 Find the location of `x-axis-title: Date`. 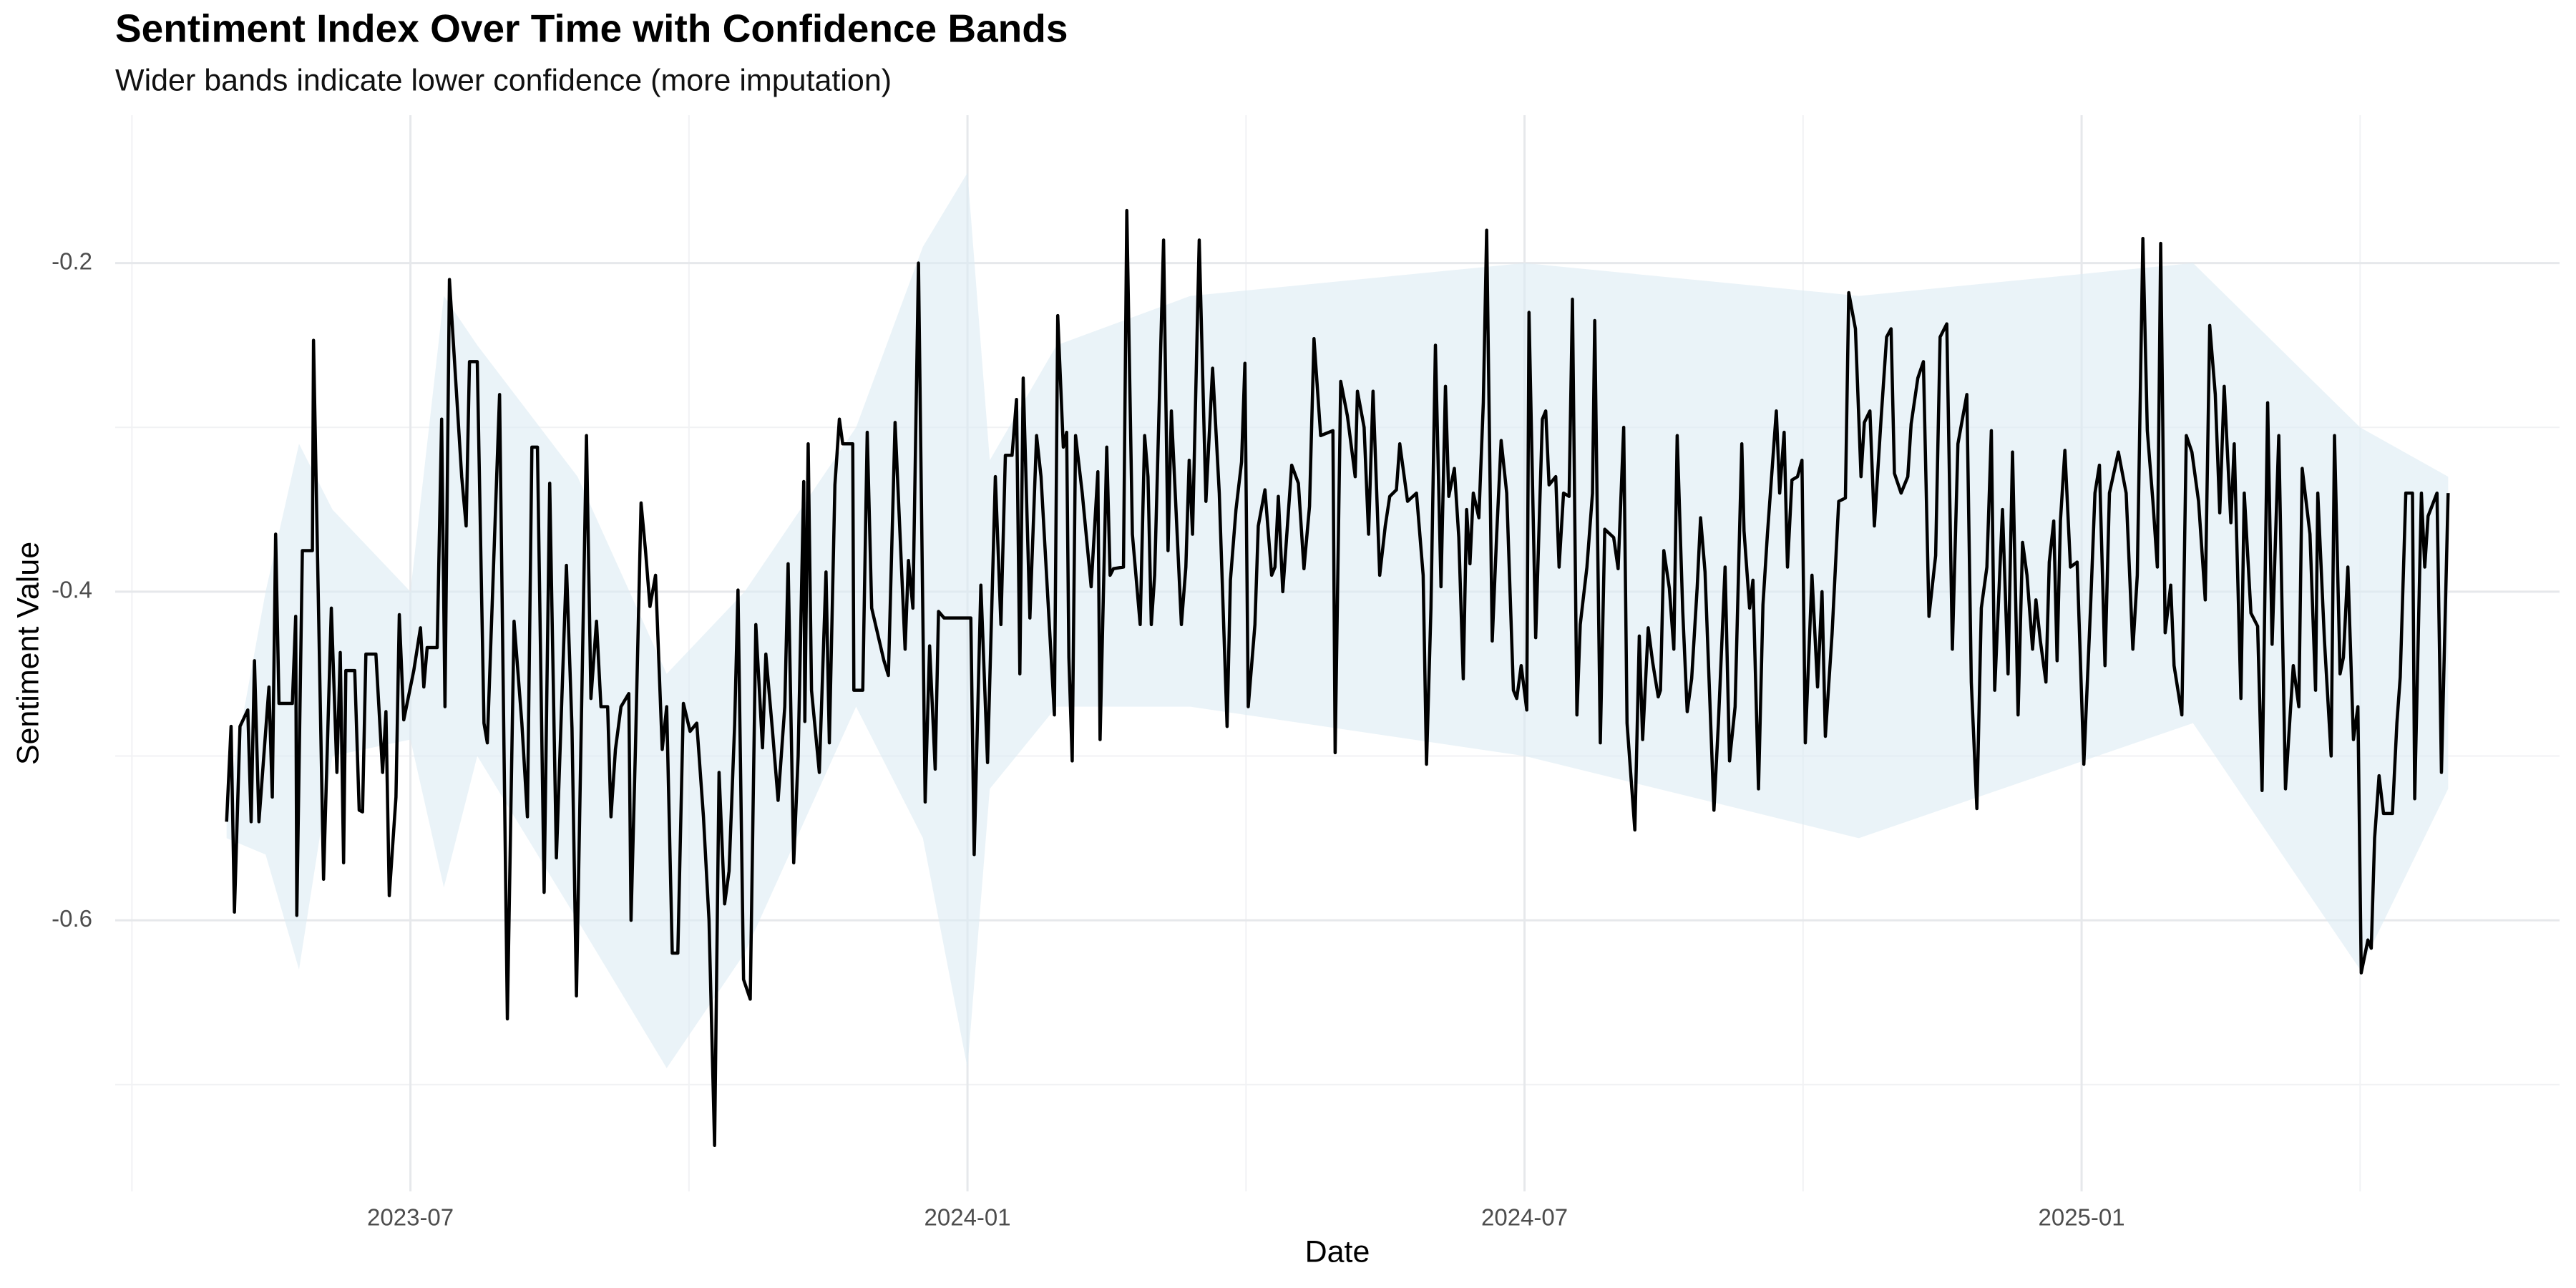

x-axis-title: Date is located at coordinates (1337, 1251).